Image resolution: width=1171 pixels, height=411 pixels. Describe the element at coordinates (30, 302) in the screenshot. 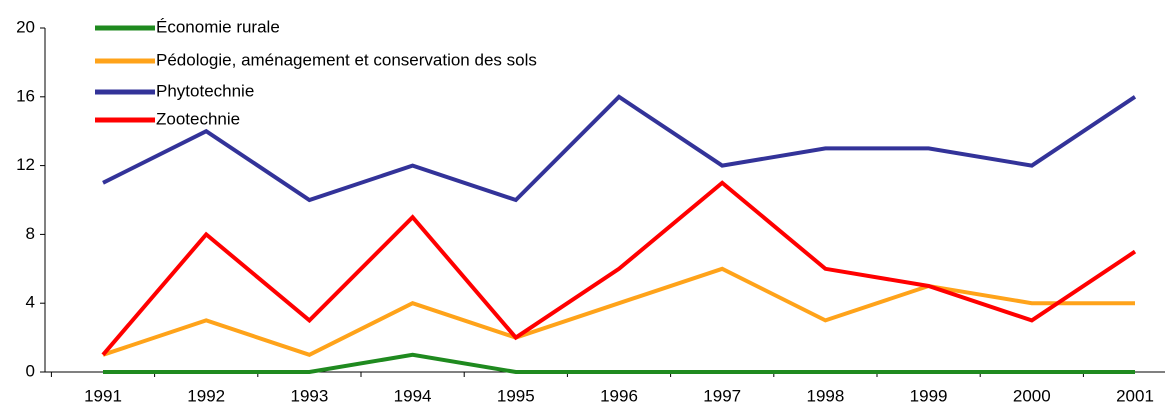

I see `y-tick-label: 4` at that location.